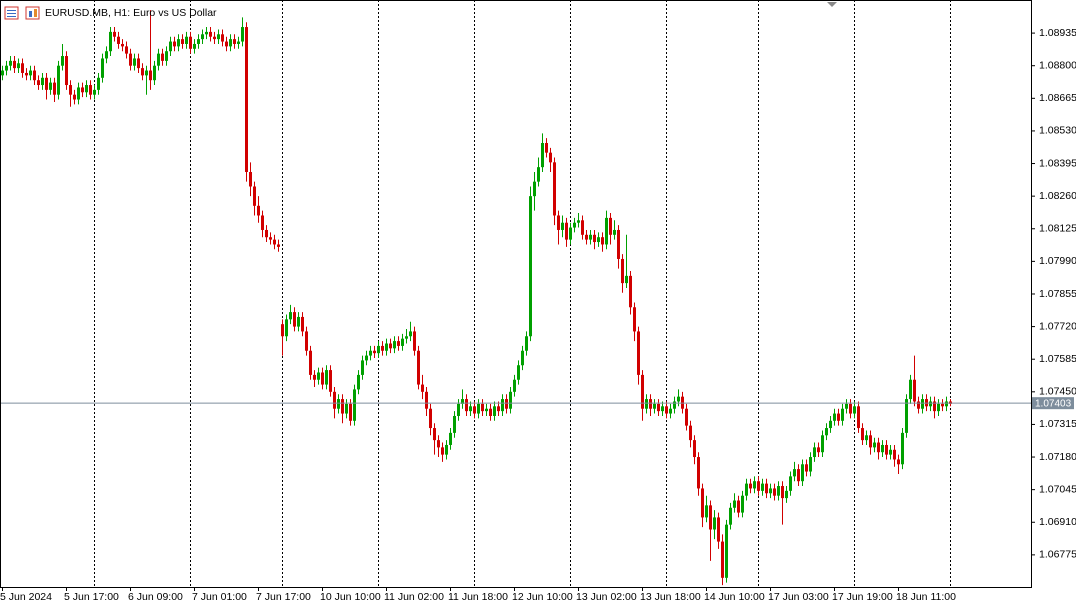  Describe the element at coordinates (1057, 229) in the screenshot. I see `y-tick-label: 1.08125` at that location.